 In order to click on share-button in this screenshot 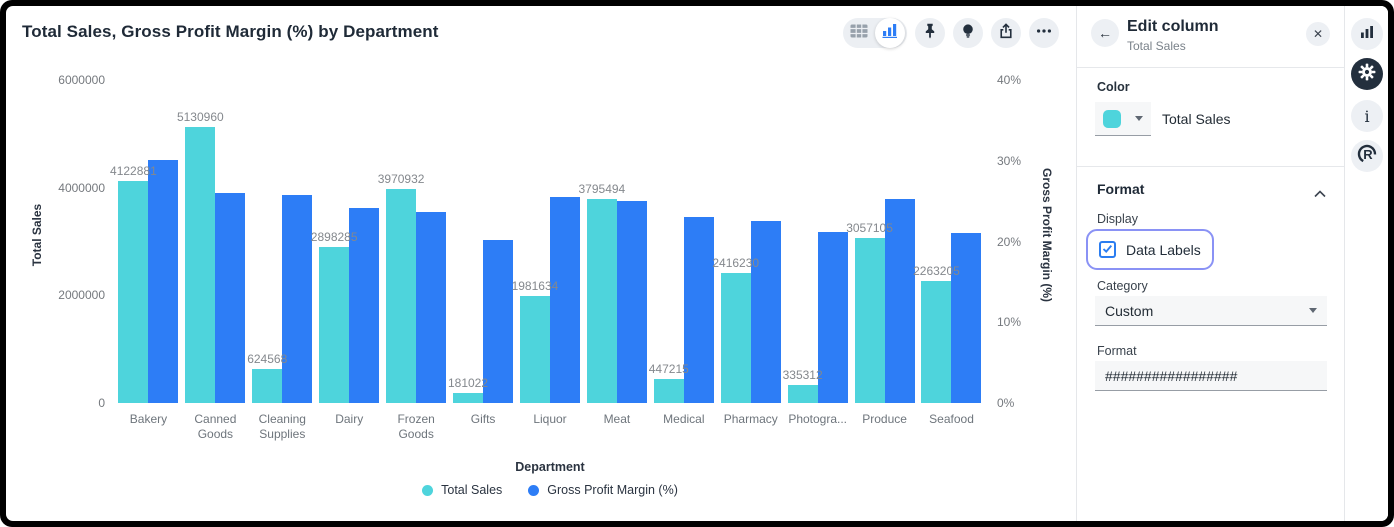, I will do `click(1006, 33)`.